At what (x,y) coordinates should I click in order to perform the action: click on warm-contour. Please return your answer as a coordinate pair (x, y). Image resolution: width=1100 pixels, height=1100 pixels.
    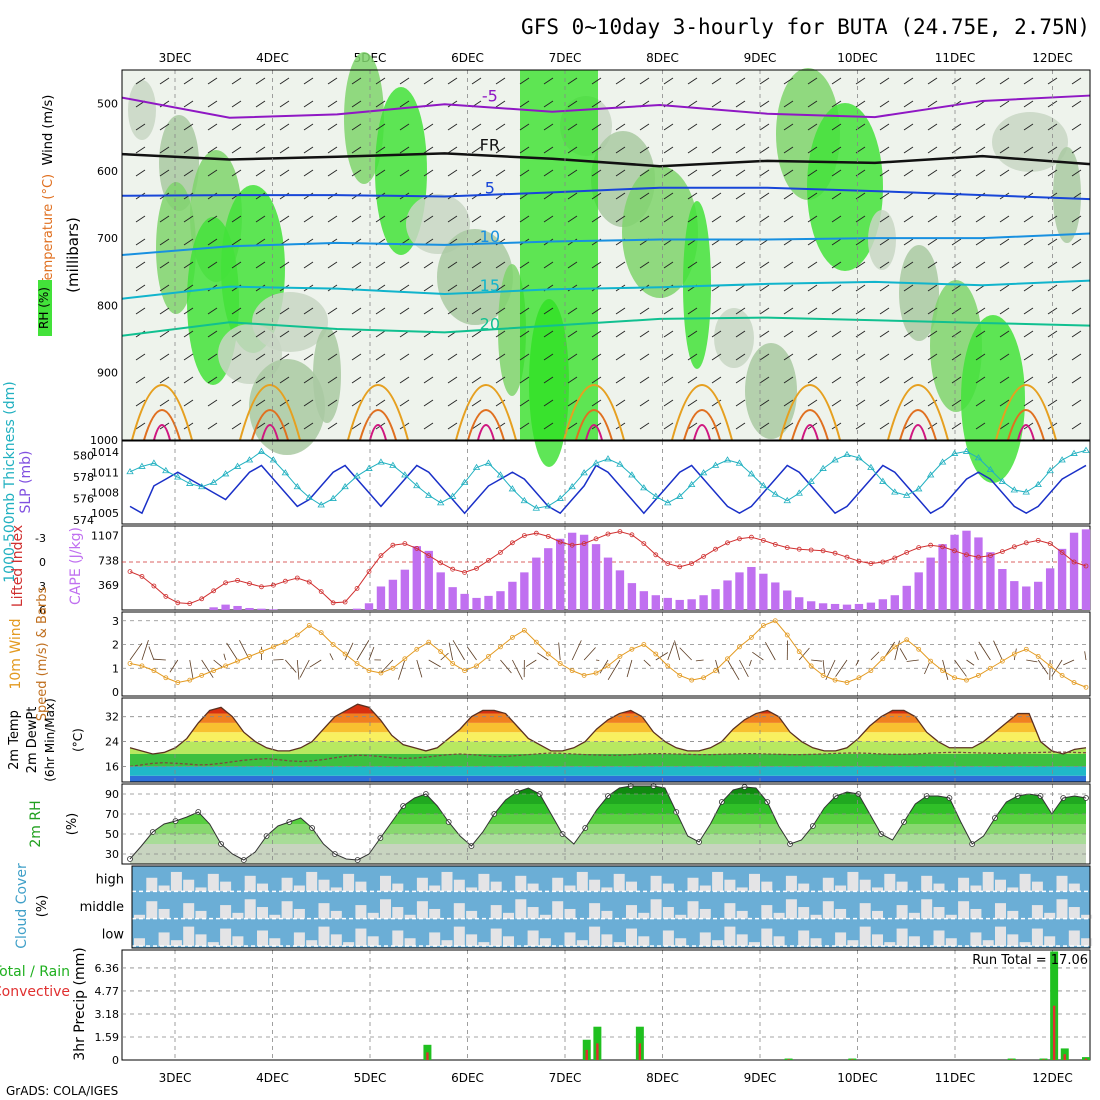
    Looking at the image, I should click on (486, 425).